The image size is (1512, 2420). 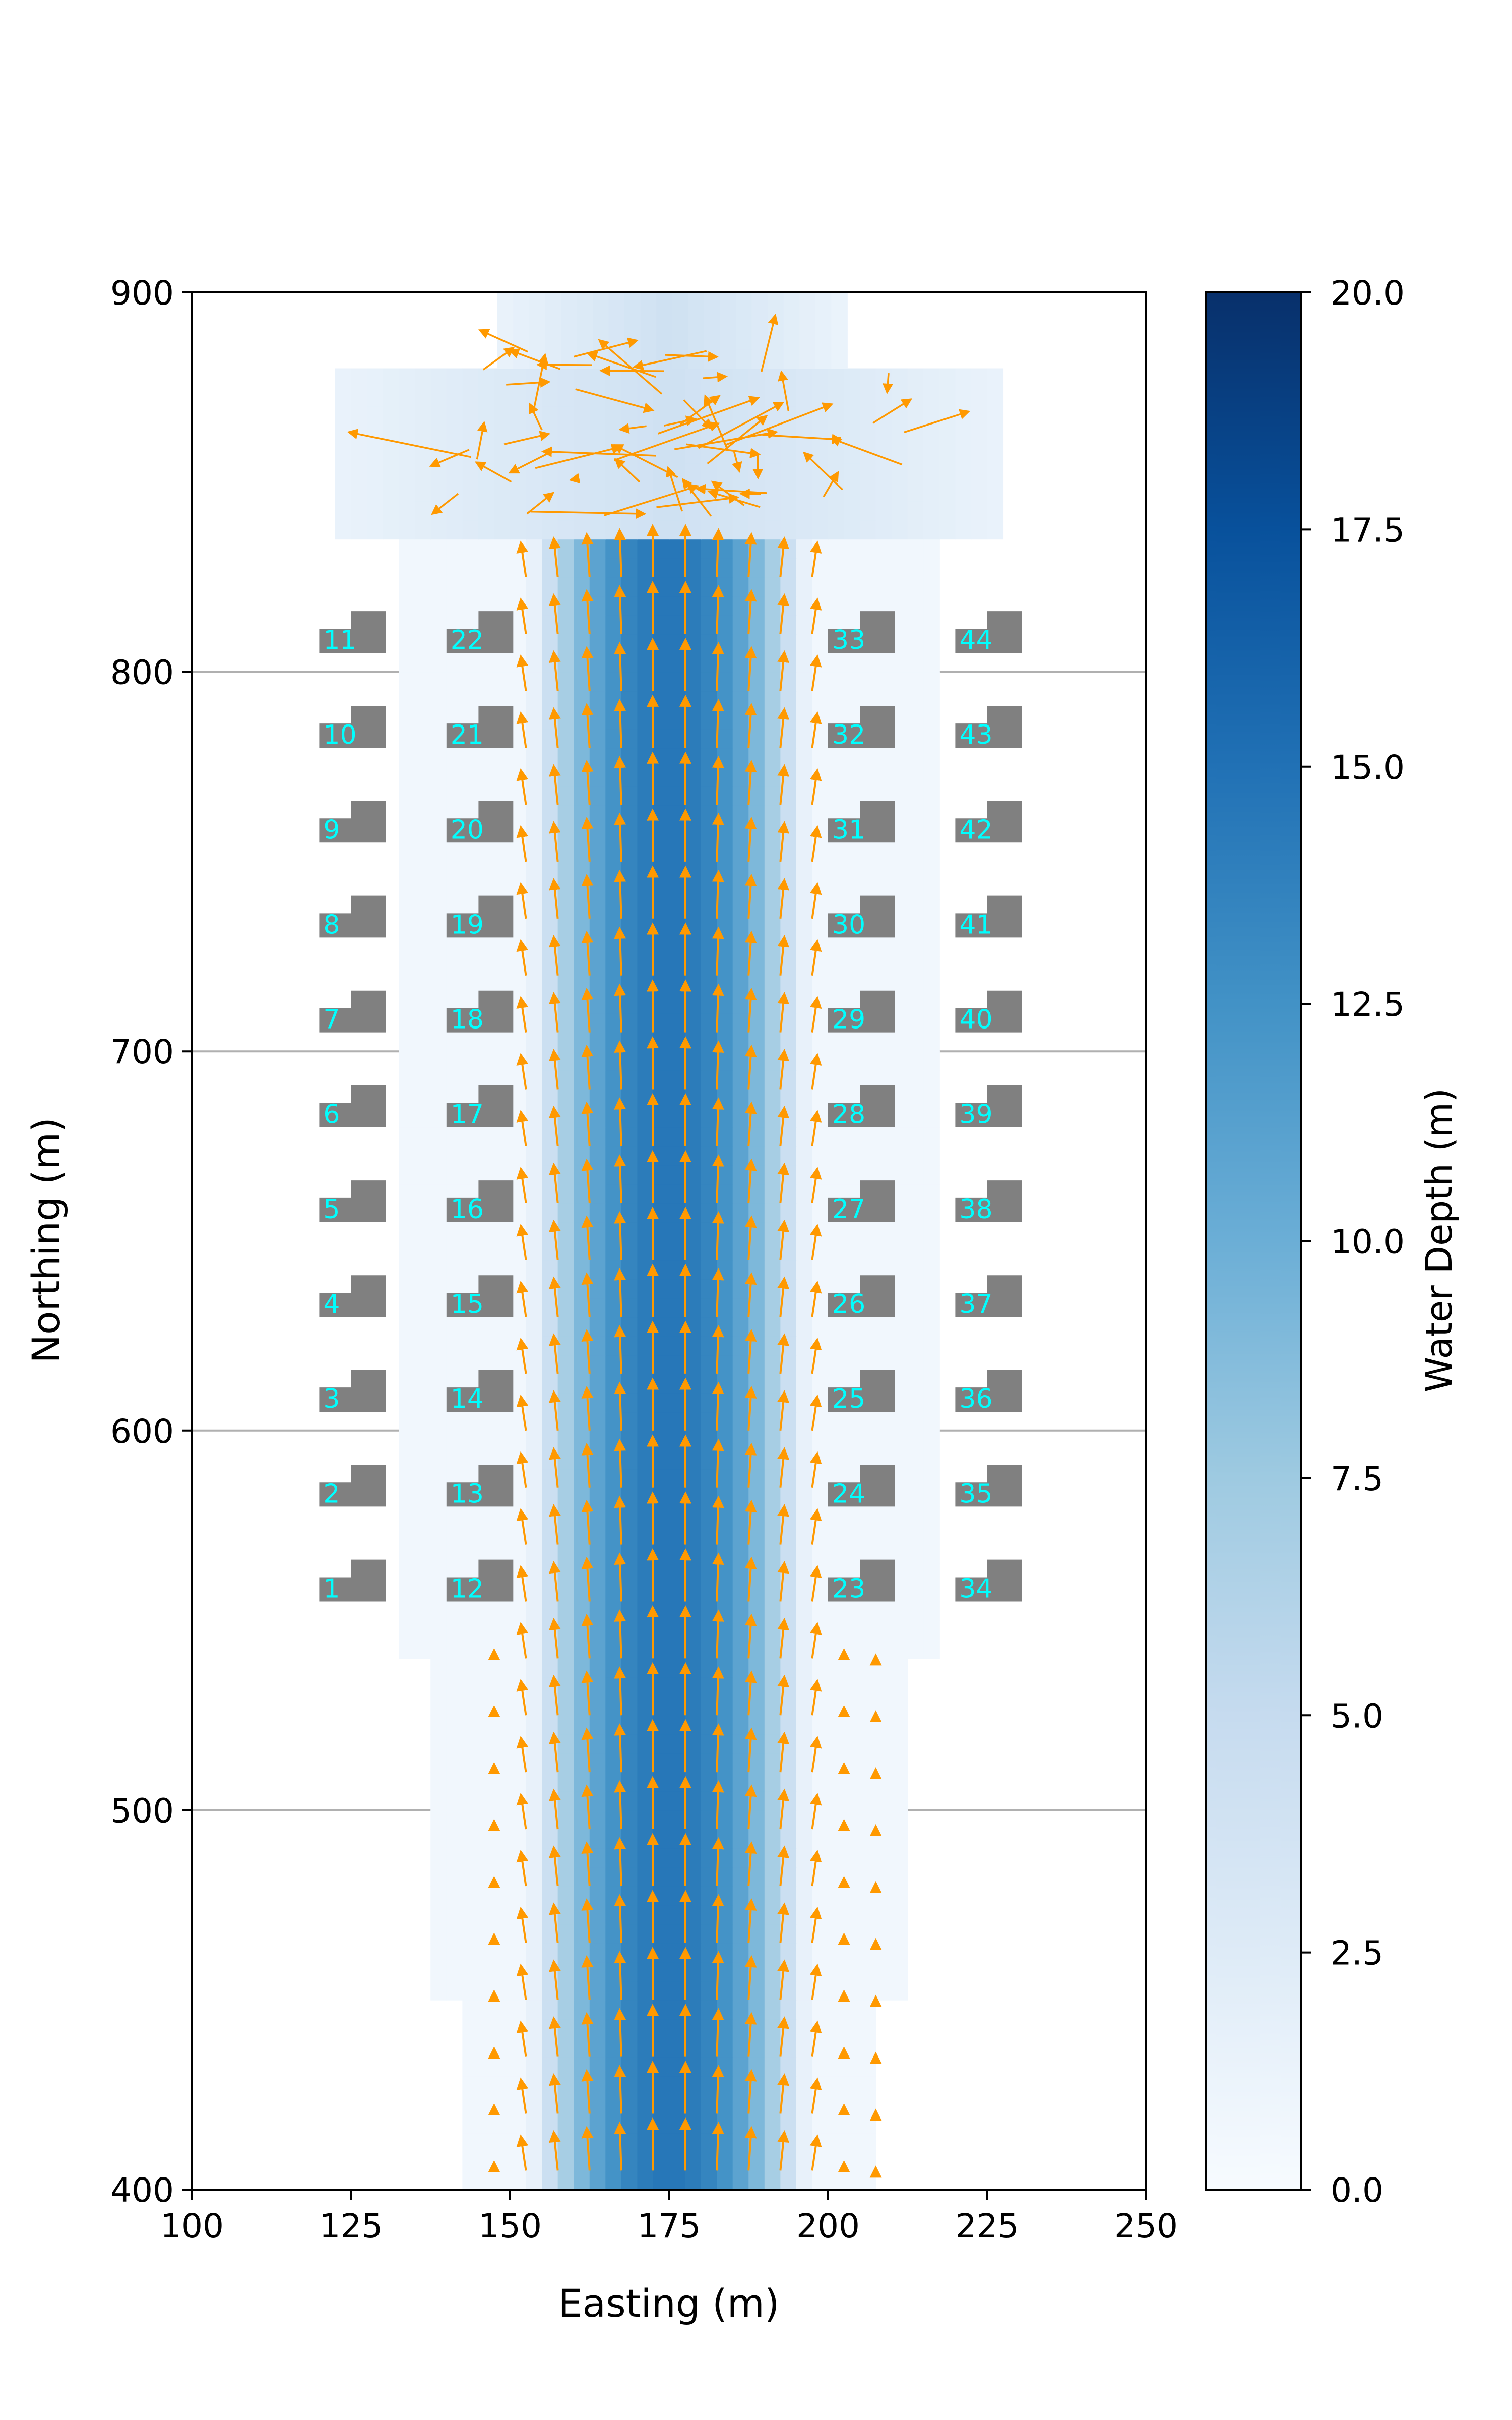 I want to click on building-label: 14, so click(x=467, y=1399).